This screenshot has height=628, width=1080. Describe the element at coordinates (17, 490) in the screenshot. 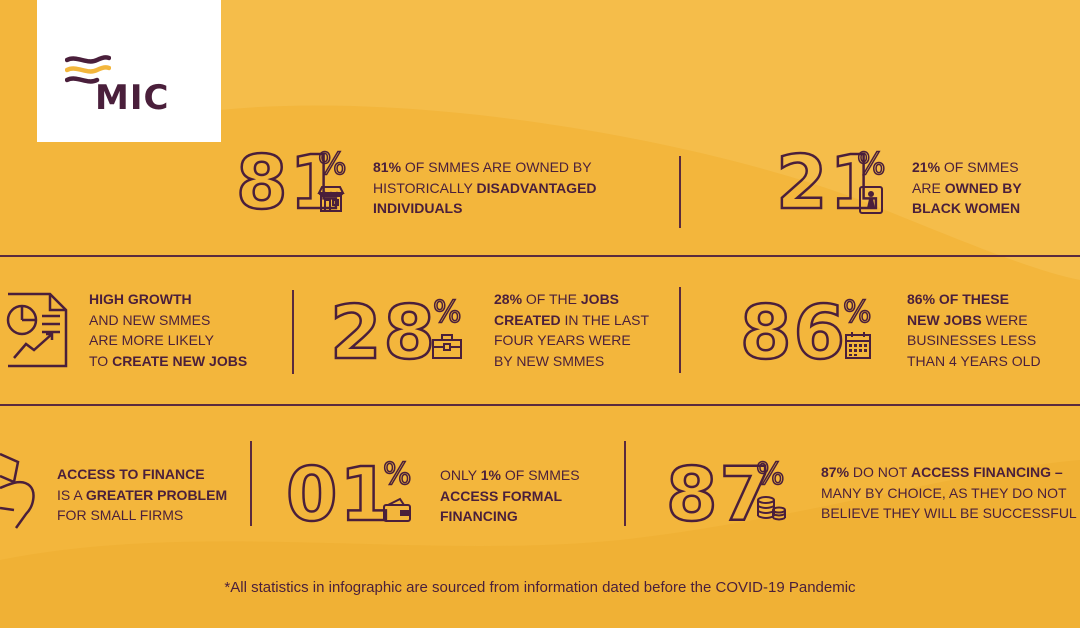

I see `money-hand-icon` at that location.